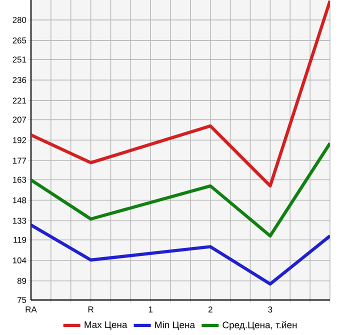 The width and height of the screenshot is (345, 335). I want to click on y-tick-label: 221, so click(19, 101).